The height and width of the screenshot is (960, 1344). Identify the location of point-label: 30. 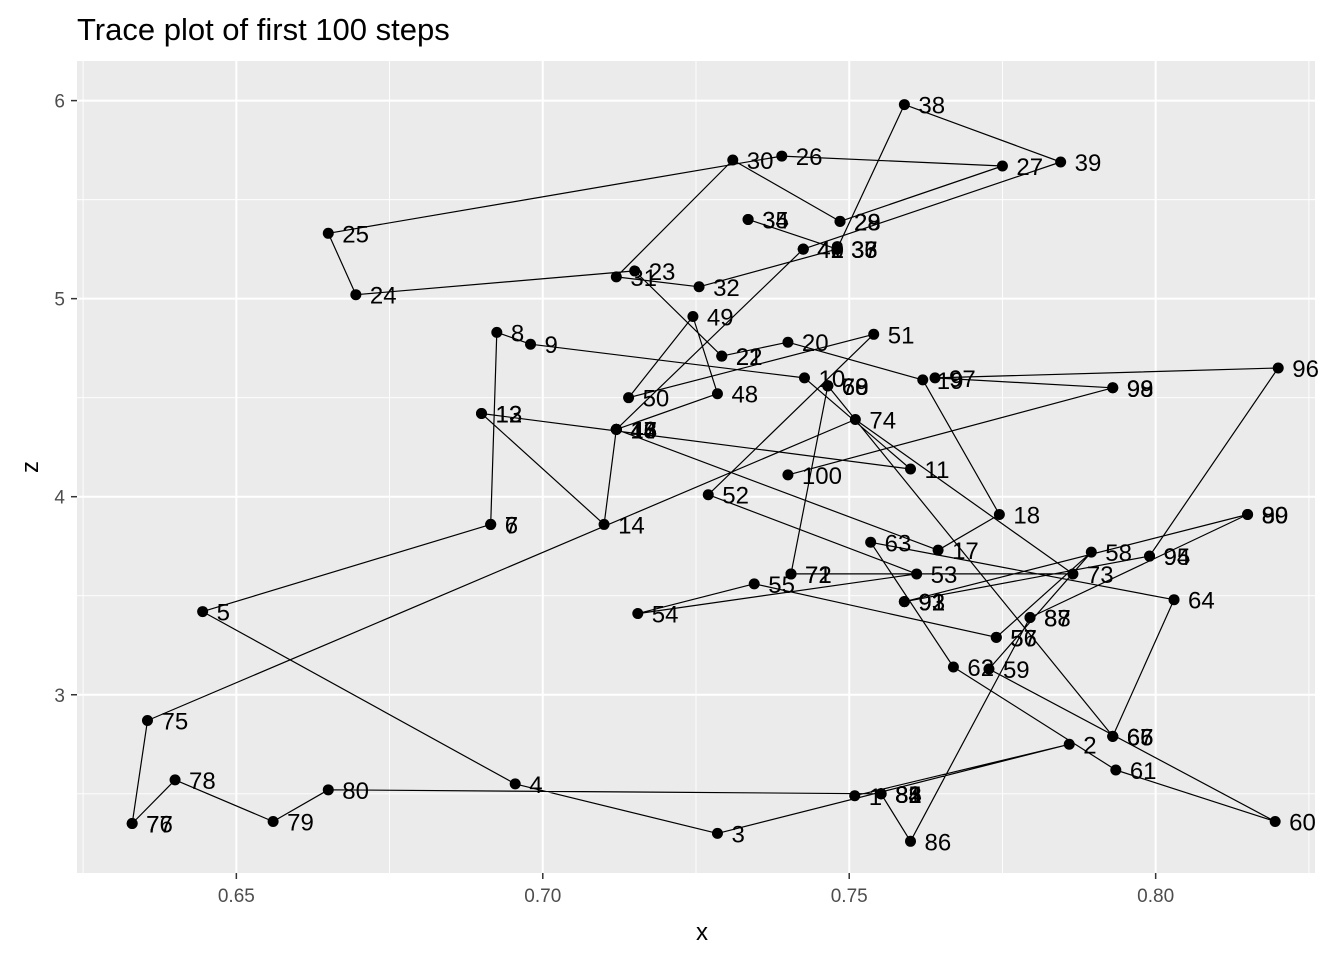
(760, 161).